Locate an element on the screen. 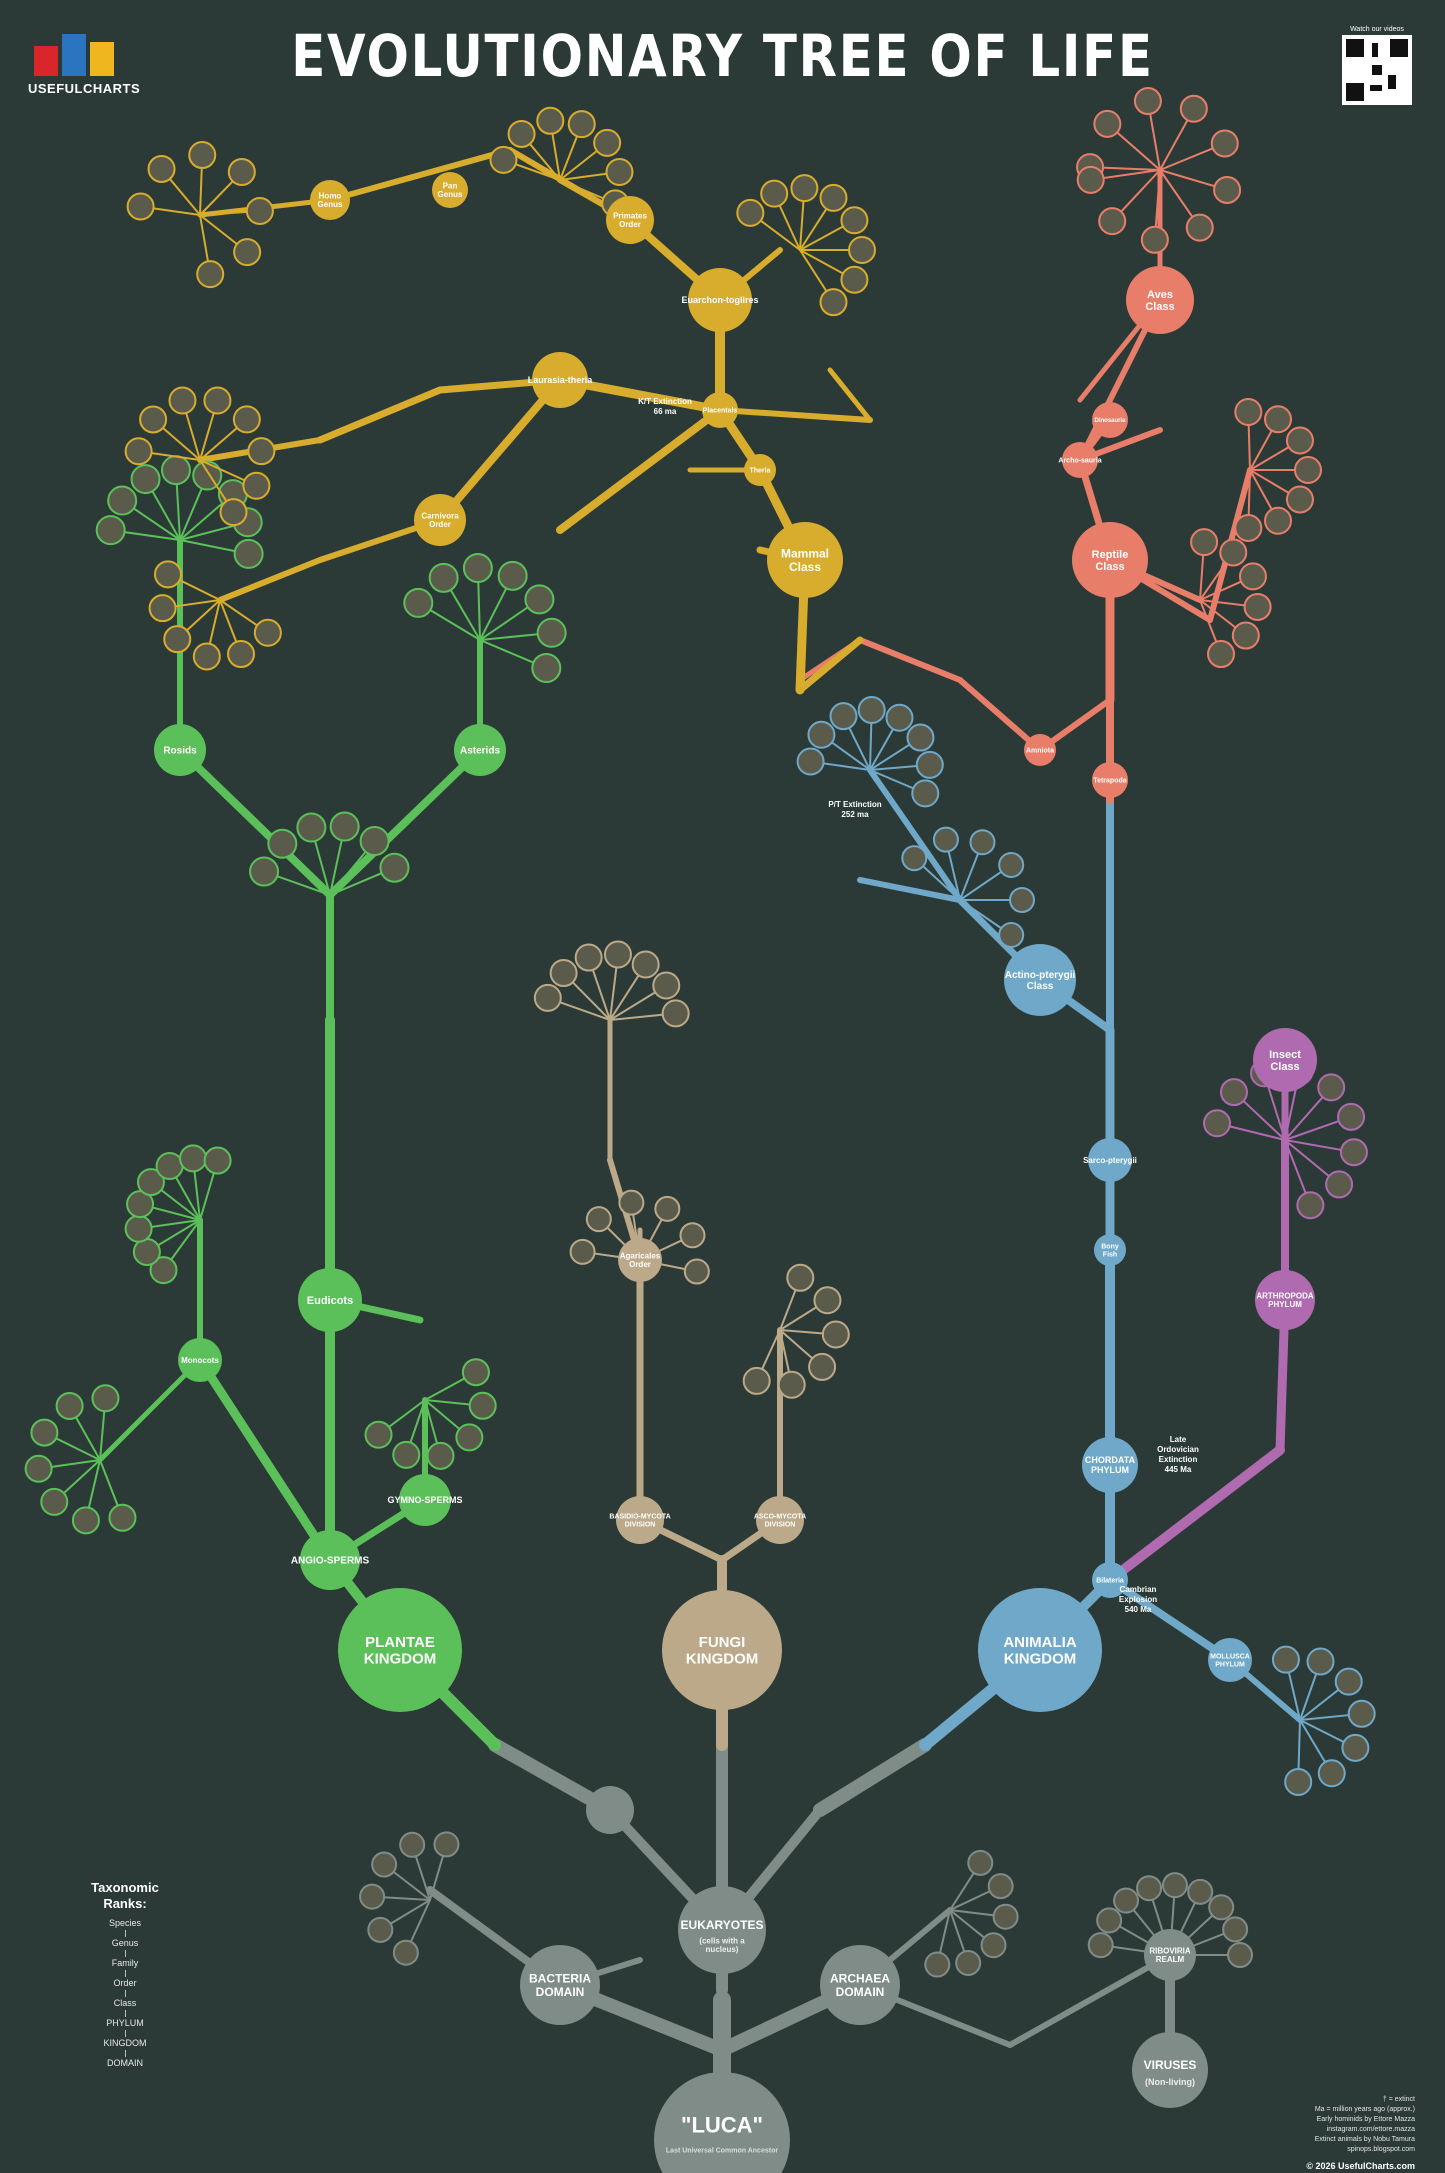 The image size is (1445, 2173). eukaryotes-sublabel: (cells with a nucleus) is located at coordinates (722, 1945).